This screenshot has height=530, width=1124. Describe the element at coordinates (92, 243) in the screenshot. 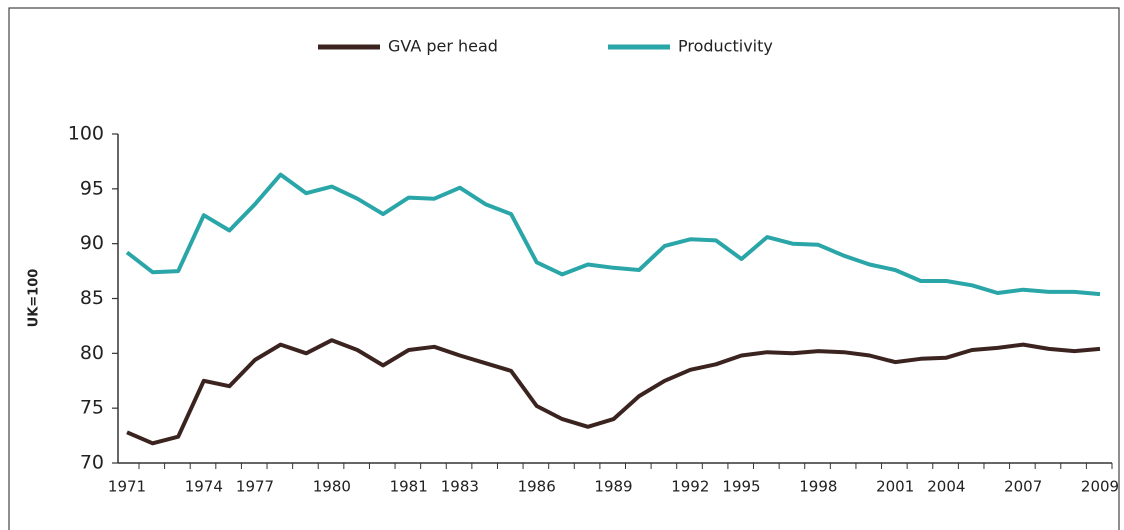

I see `y-tick-label: 90` at that location.